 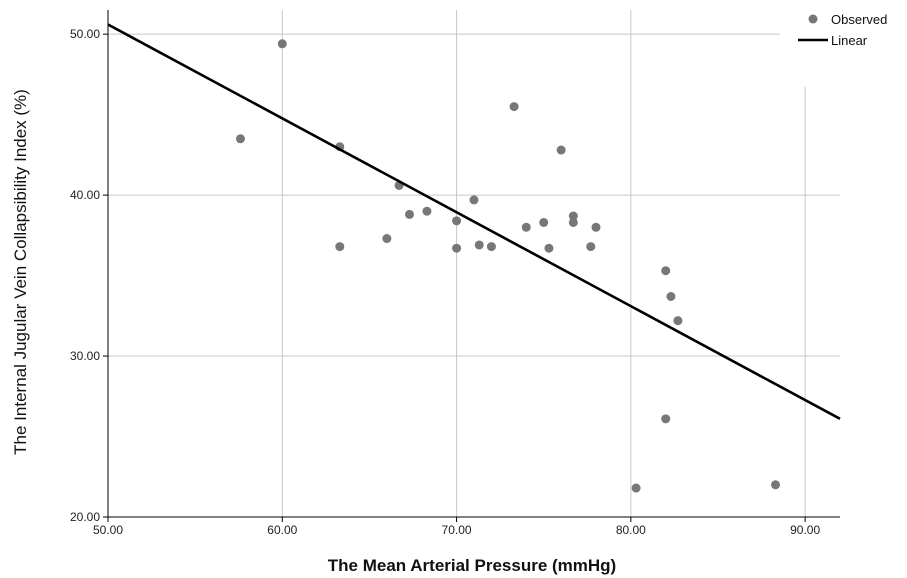 I want to click on x-tick-label: 70.00, so click(x=457, y=530).